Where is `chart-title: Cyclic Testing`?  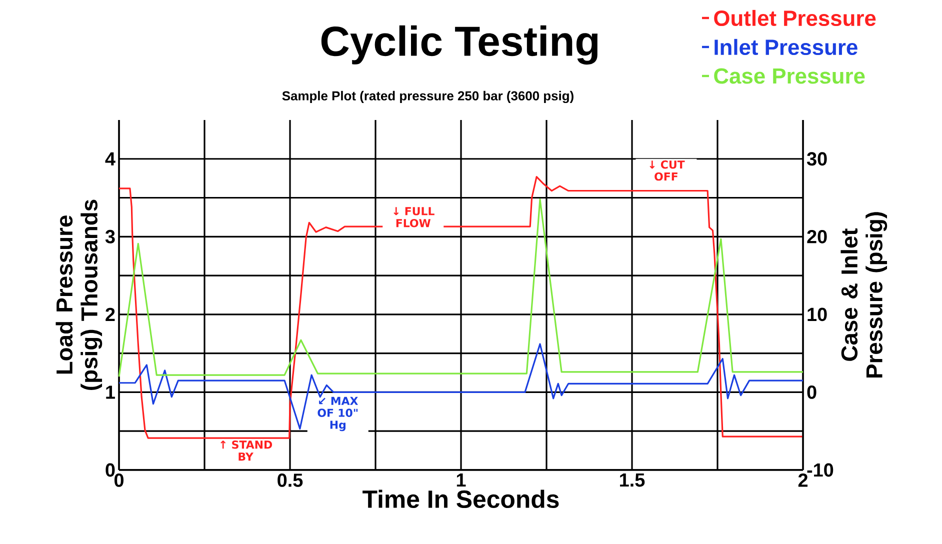
chart-title: Cyclic Testing is located at coordinates (459, 45).